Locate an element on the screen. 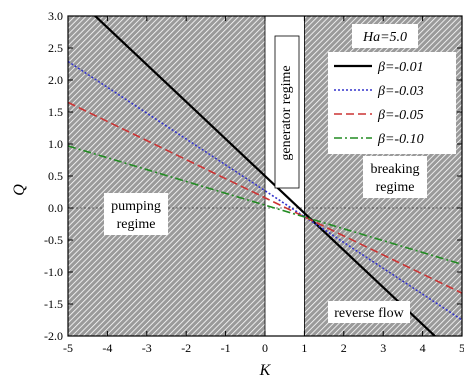  legend-label-2: β=-0.05 is located at coordinates (400, 115).